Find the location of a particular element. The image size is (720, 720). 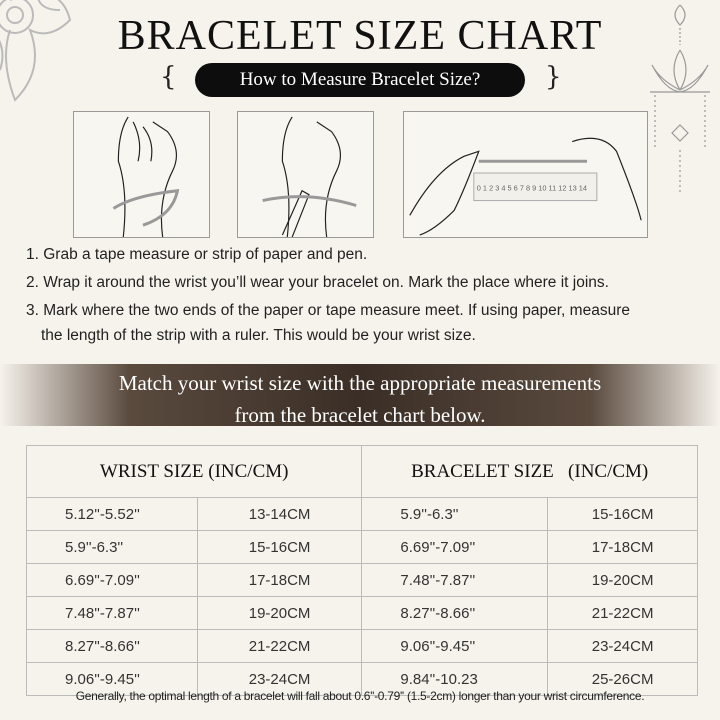

wrist-cm-cell: 13-14CM is located at coordinates (279, 514).